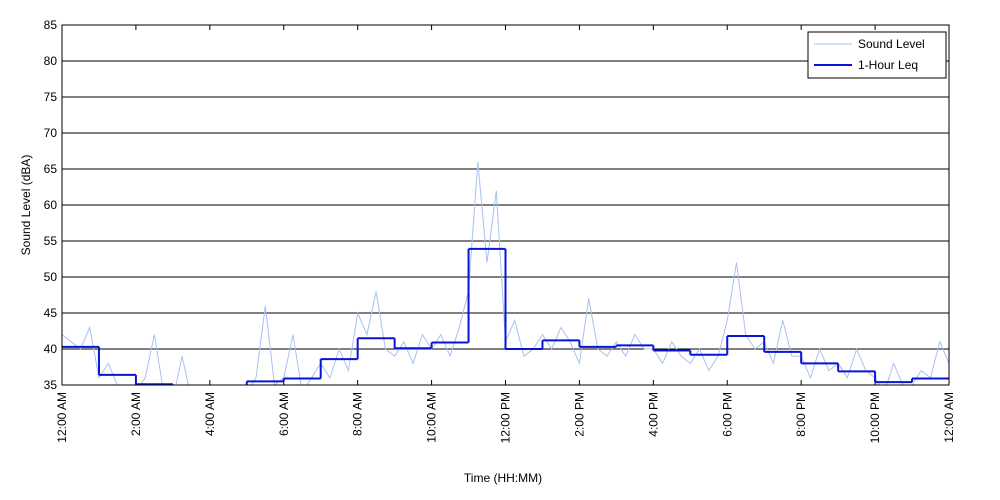 The height and width of the screenshot is (500, 1000). What do you see at coordinates (875, 417) in the screenshot?
I see `x-tick-label: 10:00 PM` at bounding box center [875, 417].